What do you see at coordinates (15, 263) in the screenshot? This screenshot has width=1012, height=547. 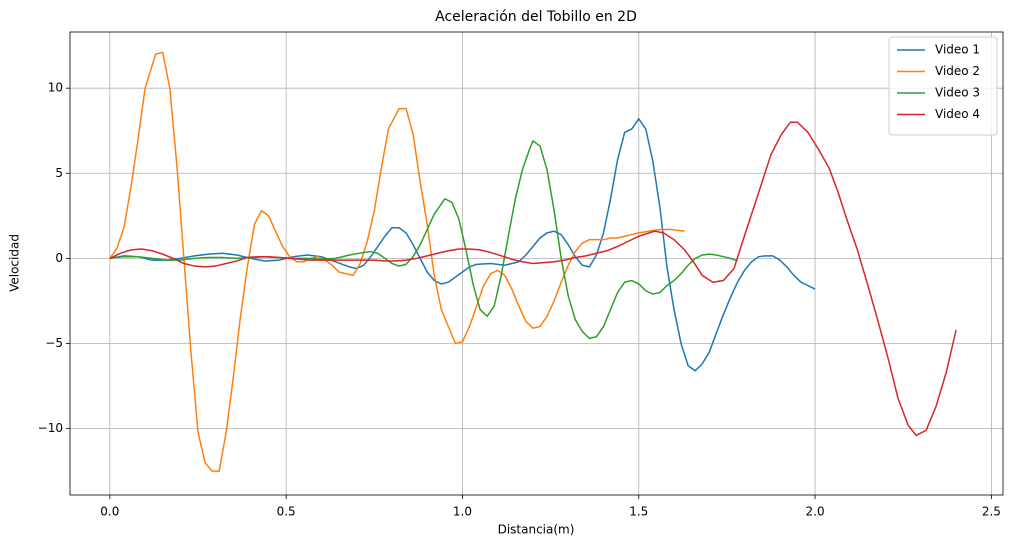 I see `y-axis-label: Velocidad` at bounding box center [15, 263].